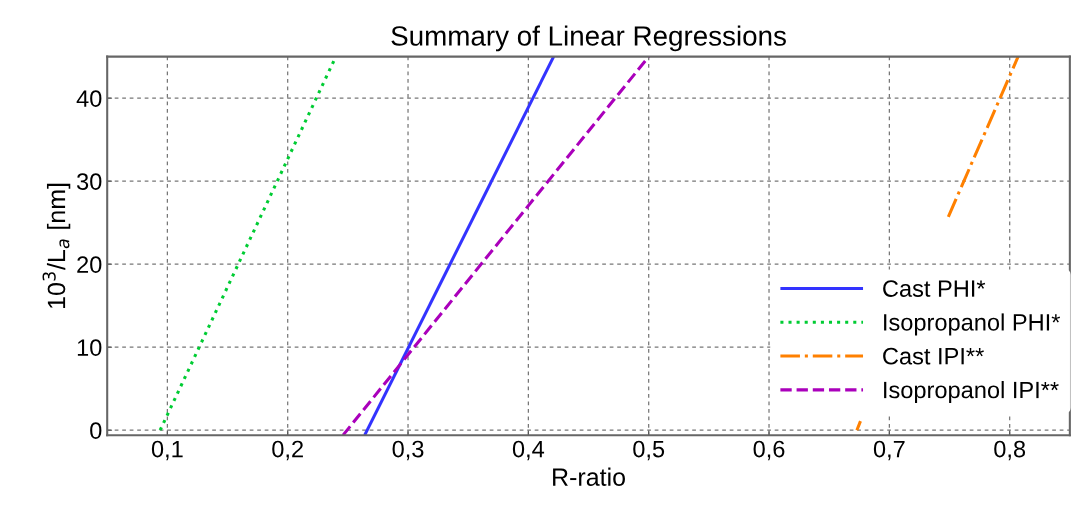 This screenshot has width=1072, height=515. I want to click on legend-label: Cast IPI**, so click(933, 356).